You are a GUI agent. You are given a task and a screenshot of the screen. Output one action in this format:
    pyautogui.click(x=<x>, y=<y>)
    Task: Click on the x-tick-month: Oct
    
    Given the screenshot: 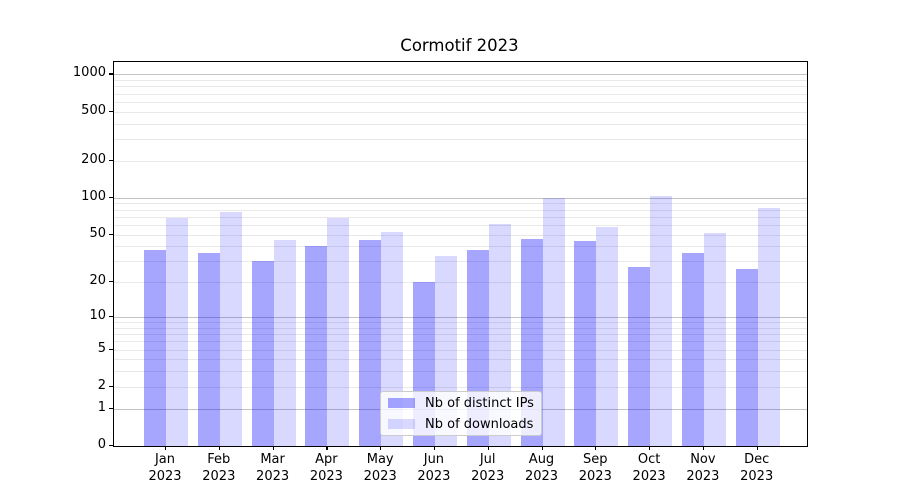 What is the action you would take?
    pyautogui.click(x=649, y=459)
    